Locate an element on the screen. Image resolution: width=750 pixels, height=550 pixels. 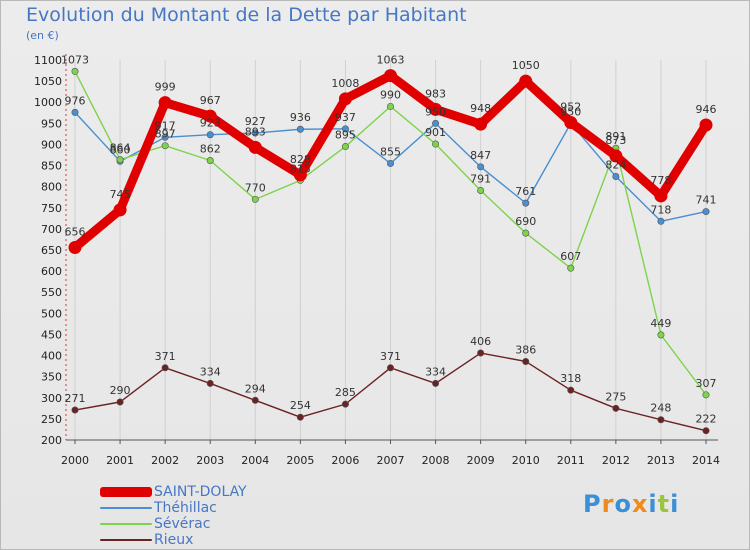
x-tick-label: 2011 is located at coordinates (571, 460).